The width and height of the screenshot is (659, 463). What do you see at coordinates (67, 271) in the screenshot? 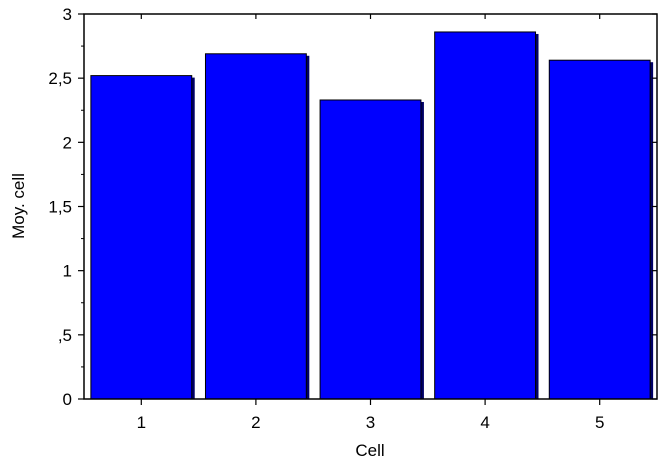
I see `y-tick-label: 1` at bounding box center [67, 271].